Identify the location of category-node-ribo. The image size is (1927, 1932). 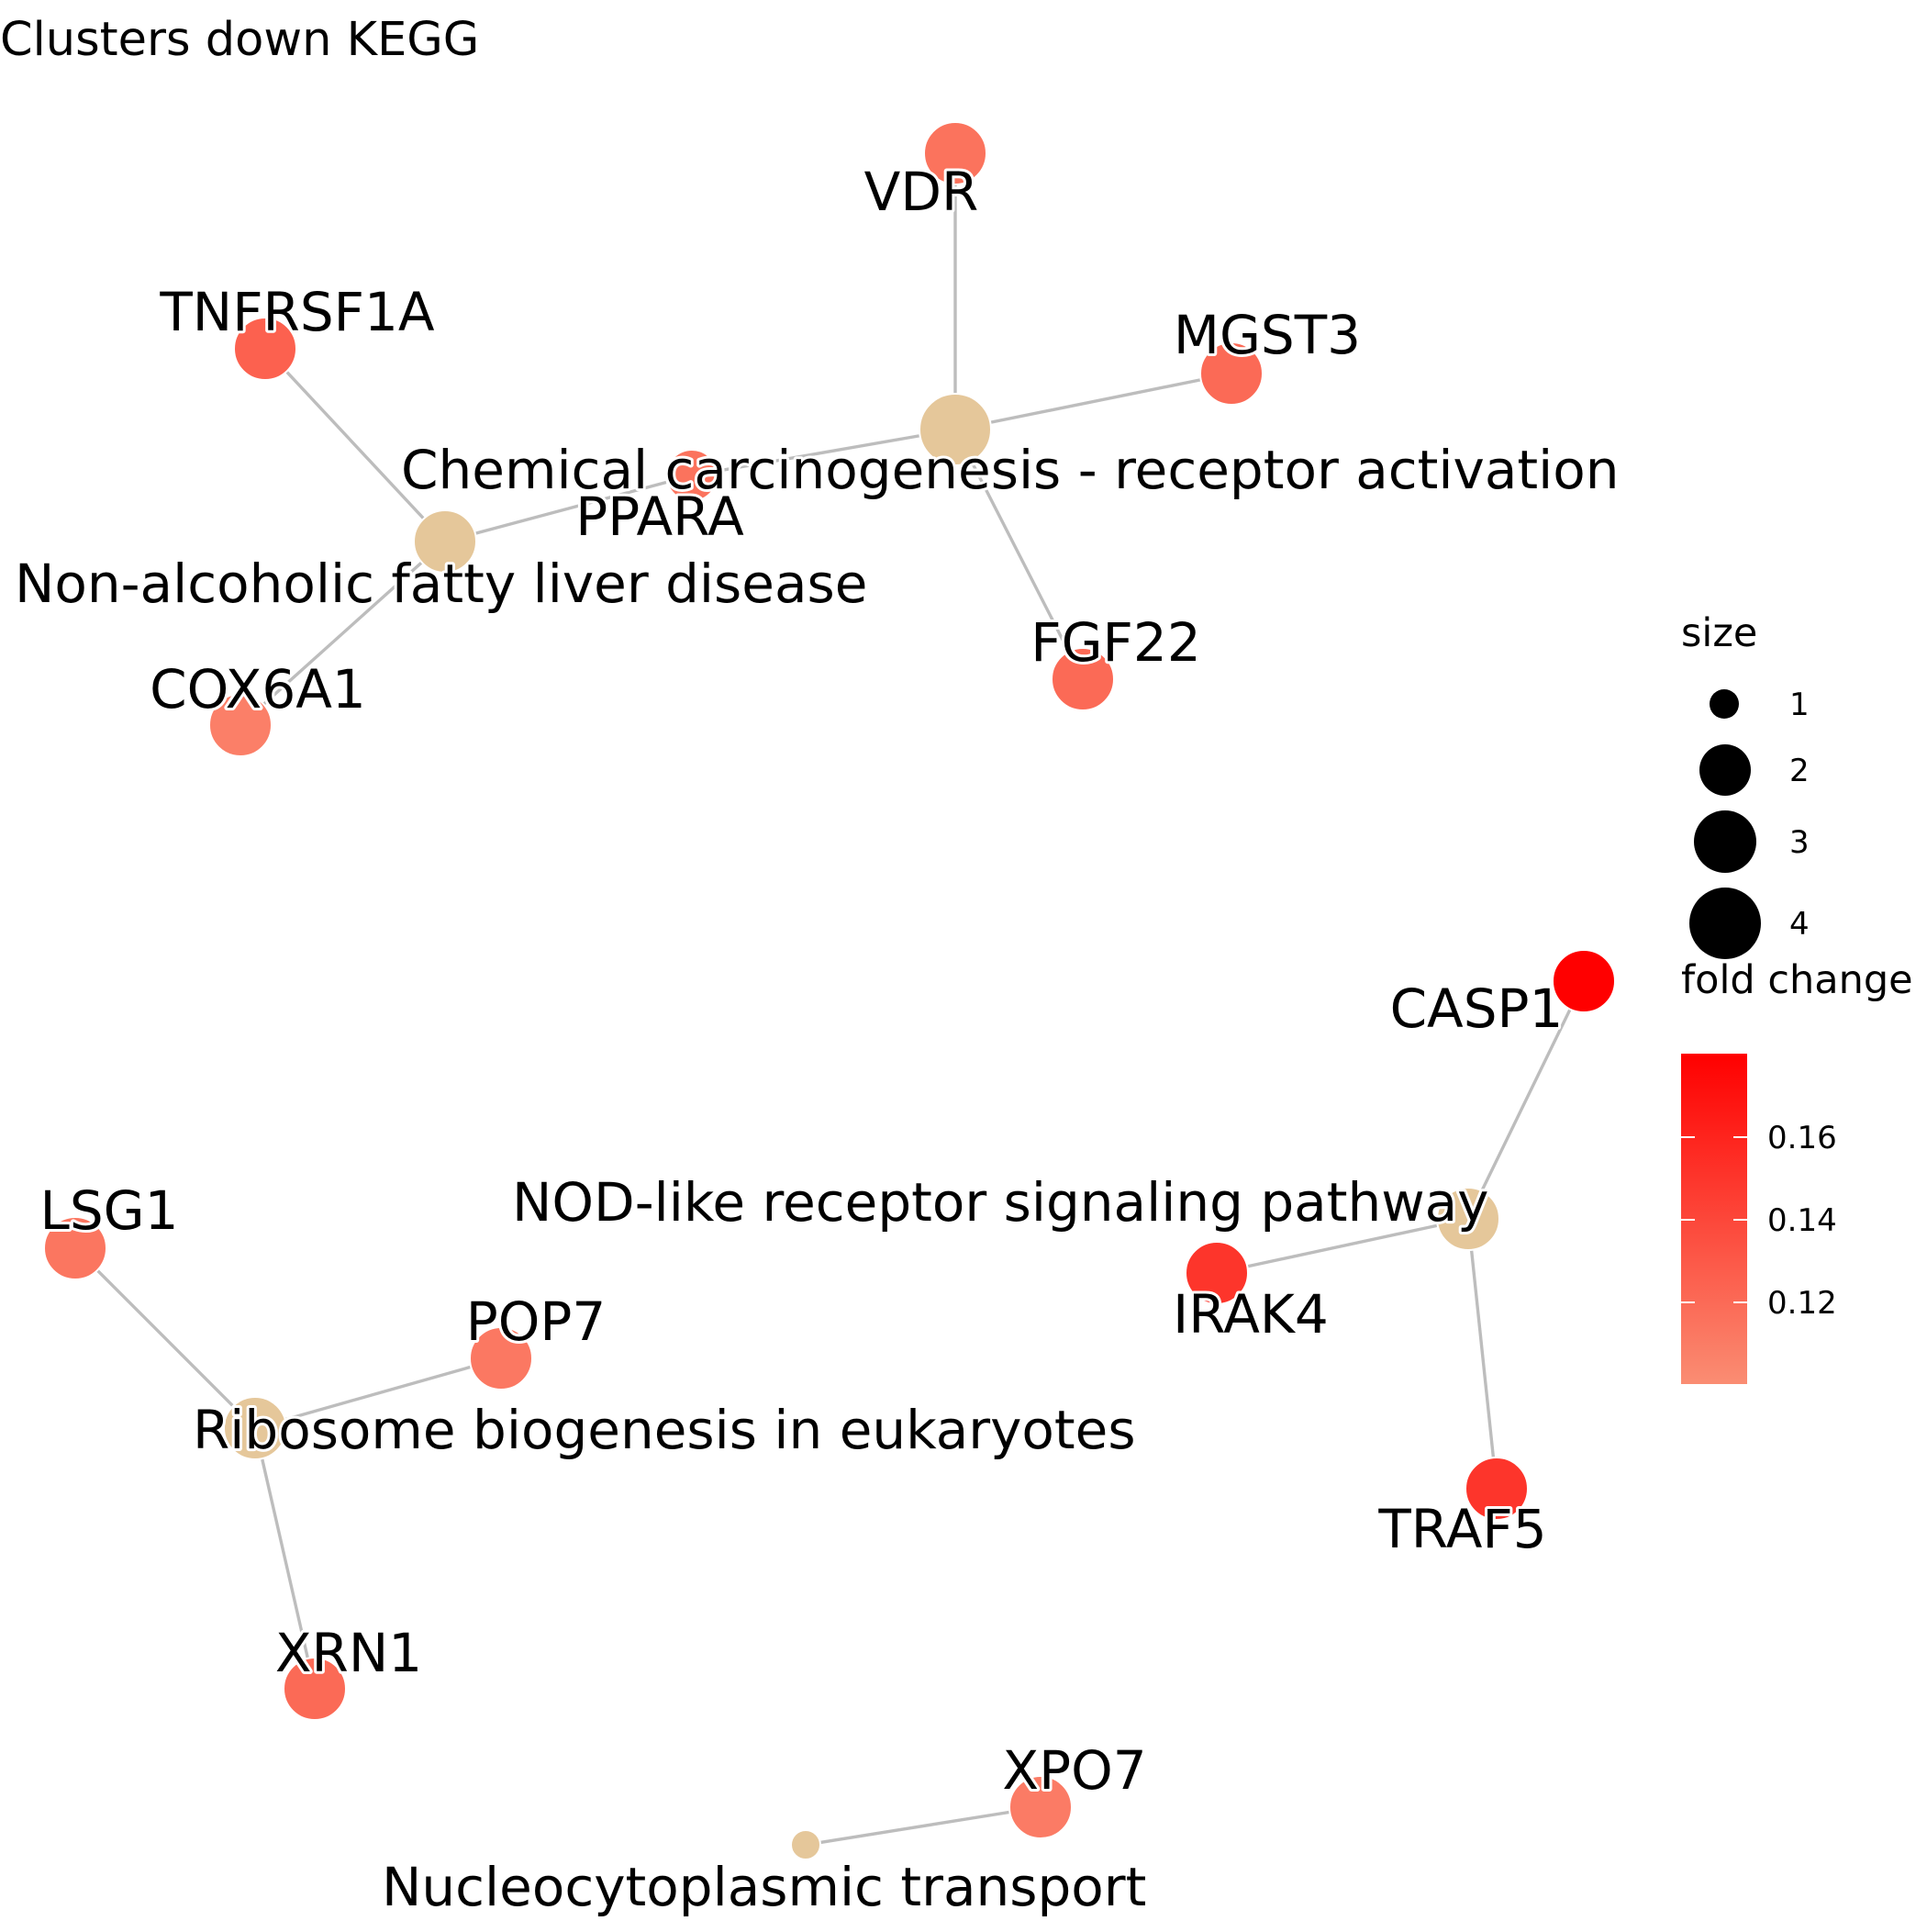
(255, 1428).